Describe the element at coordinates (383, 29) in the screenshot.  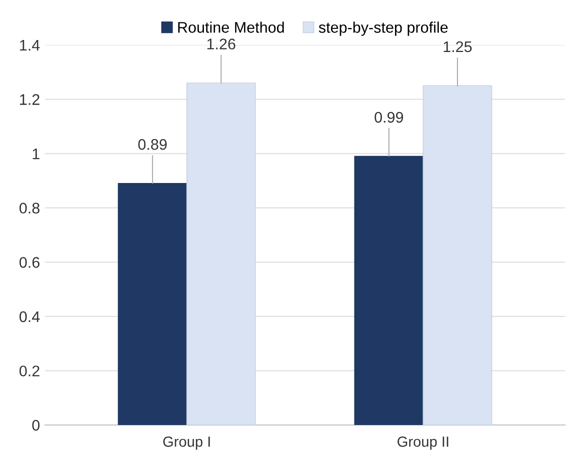
I see `legend-label: step-by-step profile` at that location.